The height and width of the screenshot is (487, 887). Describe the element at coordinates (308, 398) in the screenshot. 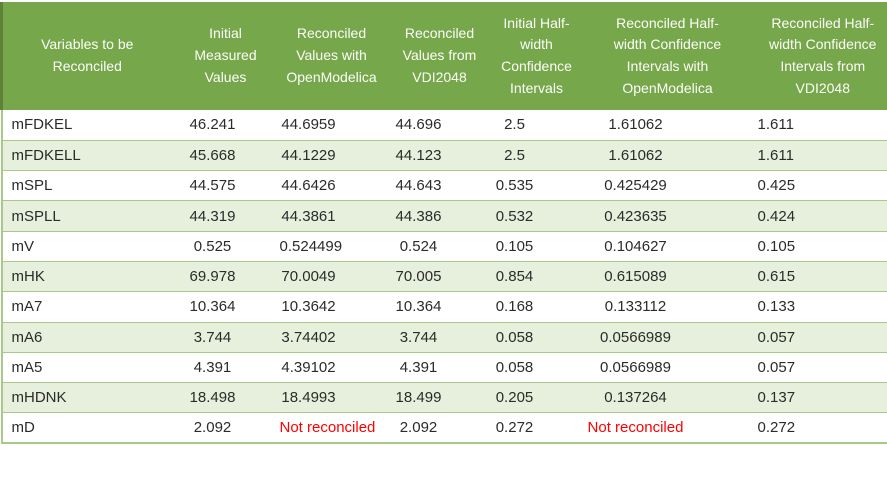

I see `value-cell: 18.4993` at that location.